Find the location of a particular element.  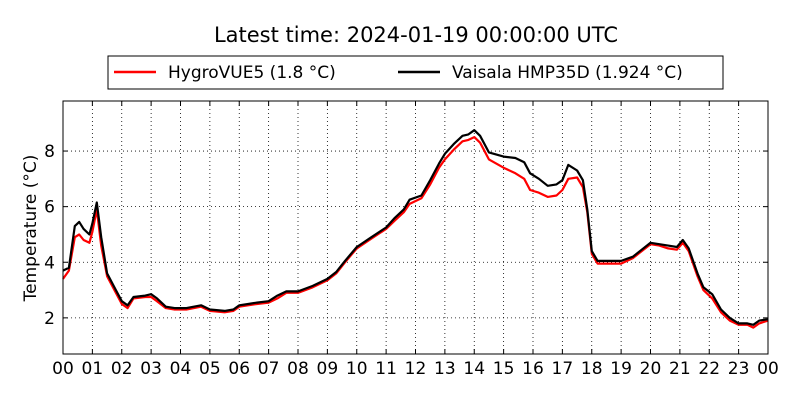

x-tick-label: 01 is located at coordinates (93, 369).